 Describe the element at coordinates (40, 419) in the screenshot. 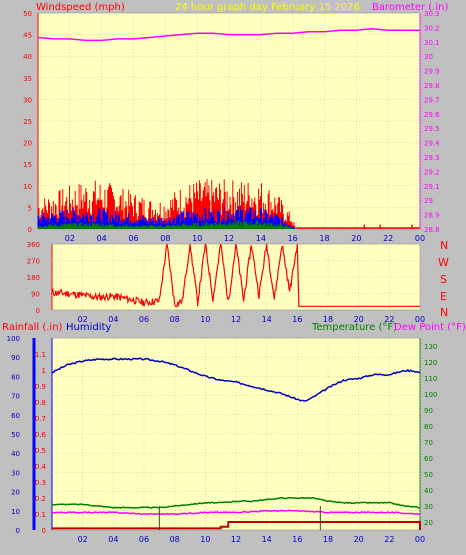

I see `rainfall-tick-label: 0.7` at that location.